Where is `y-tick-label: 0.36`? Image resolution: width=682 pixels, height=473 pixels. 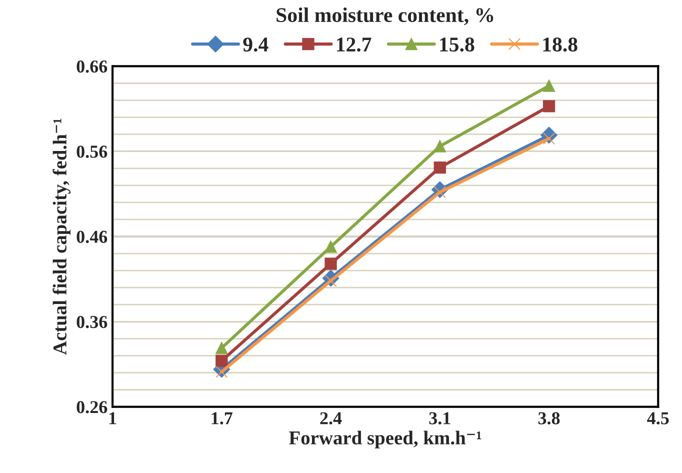
y-tick-label: 0.36 is located at coordinates (92, 322).